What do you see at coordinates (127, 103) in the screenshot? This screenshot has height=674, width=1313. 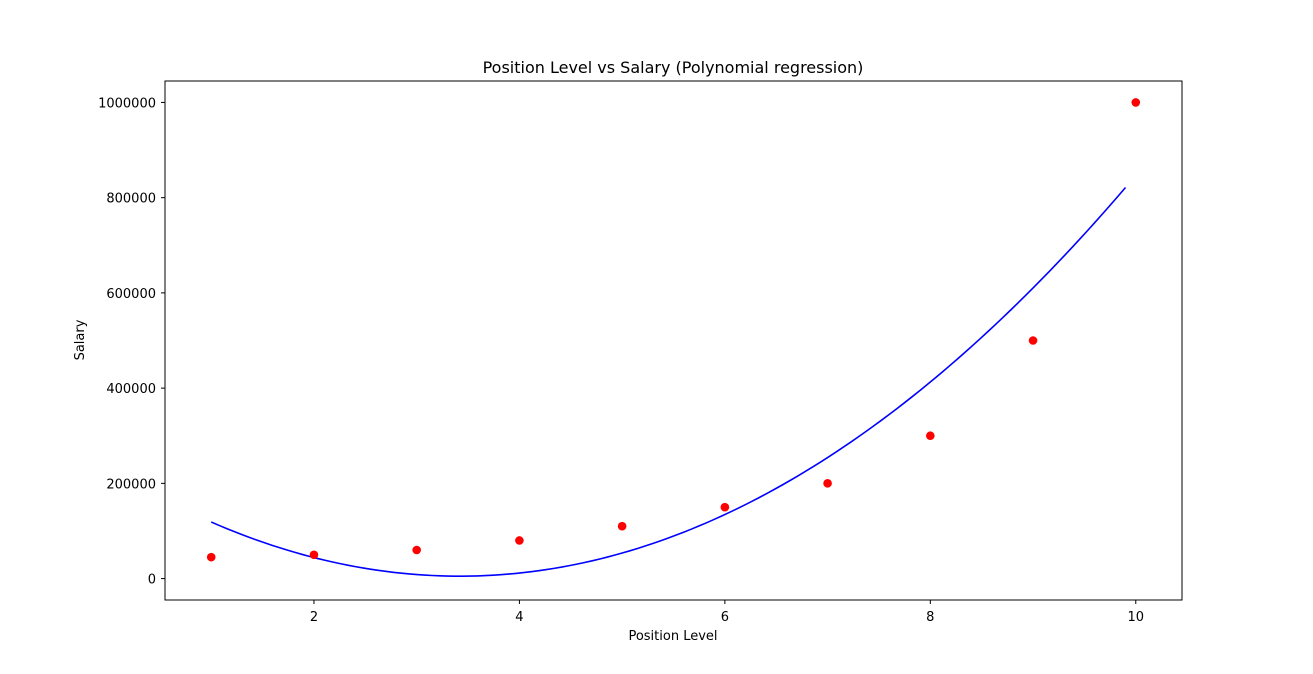 I see `y-tick-label: 1000000` at bounding box center [127, 103].